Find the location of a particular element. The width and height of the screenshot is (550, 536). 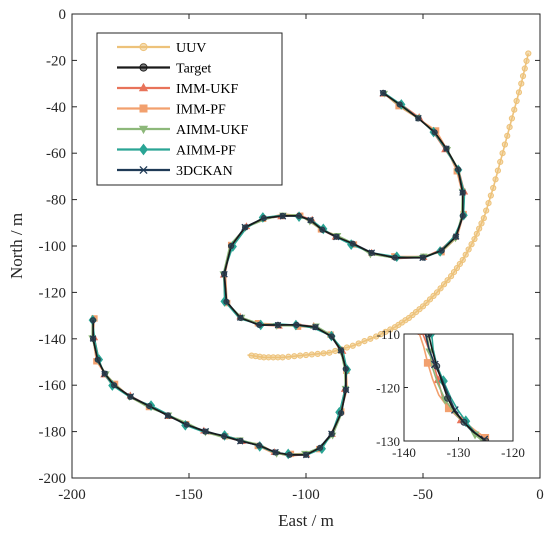

legend-entry: 3DCKAN is located at coordinates (204, 171).